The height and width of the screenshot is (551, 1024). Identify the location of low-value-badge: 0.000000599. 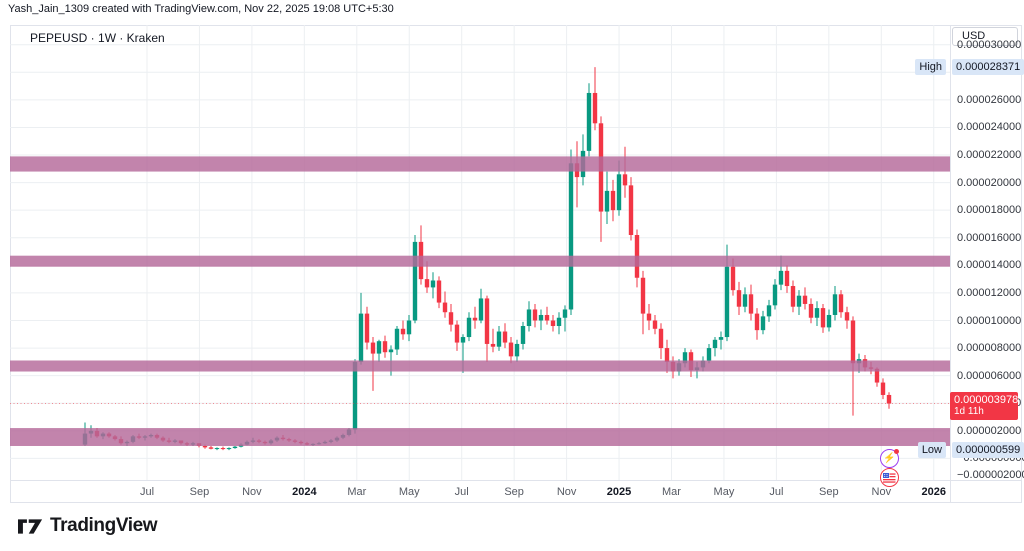
(988, 450).